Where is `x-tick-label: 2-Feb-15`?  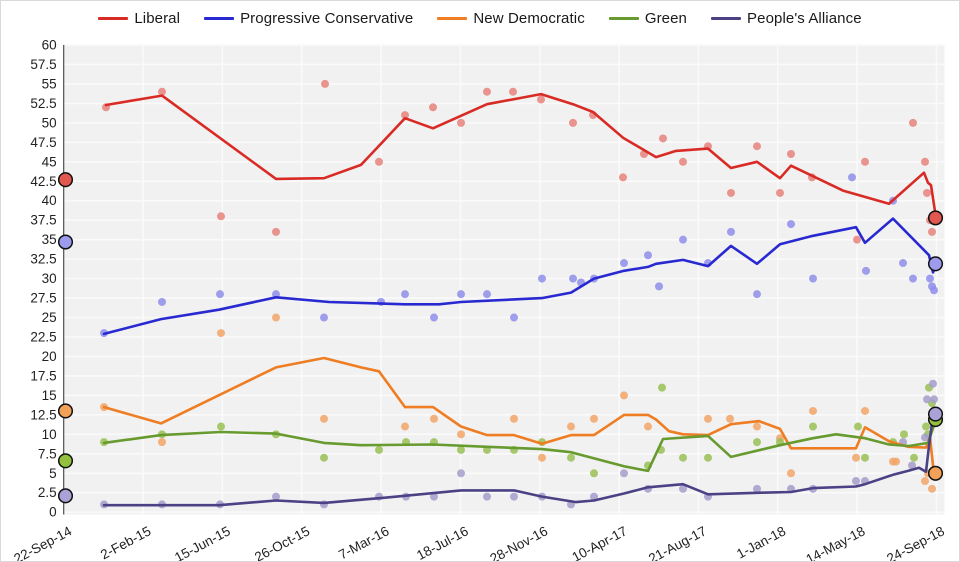 x-tick-label: 2-Feb-15 is located at coordinates (125, 542).